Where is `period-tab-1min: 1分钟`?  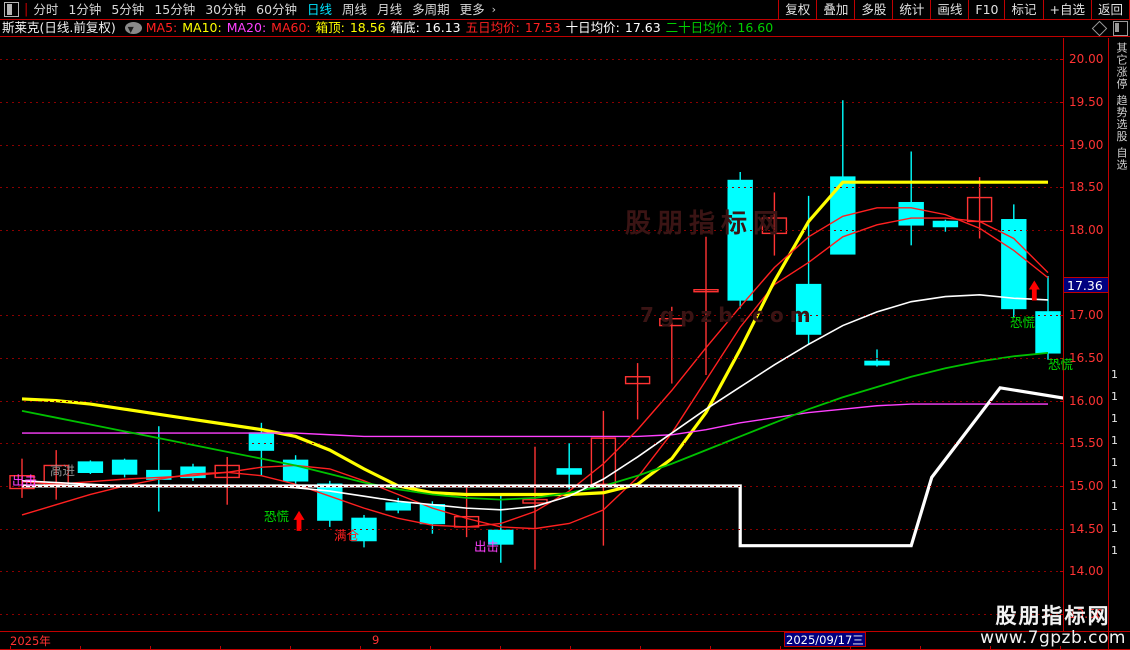
period-tab-1min: 1分钟 is located at coordinates (85, 9).